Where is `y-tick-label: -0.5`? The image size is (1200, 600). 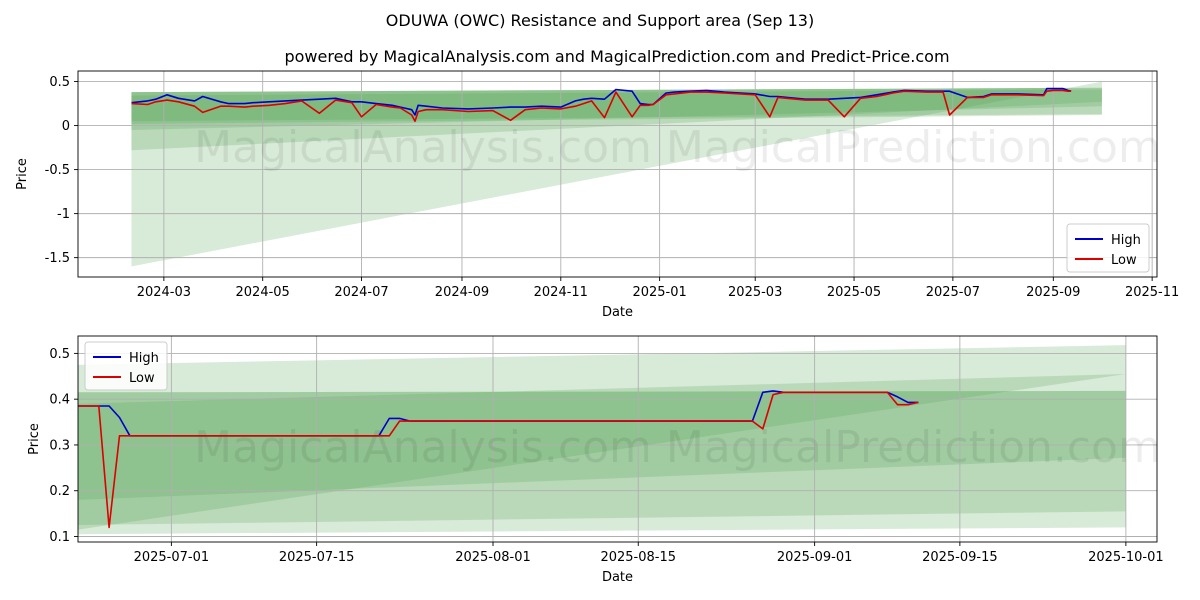
y-tick-label: -0.5 is located at coordinates (57, 170).